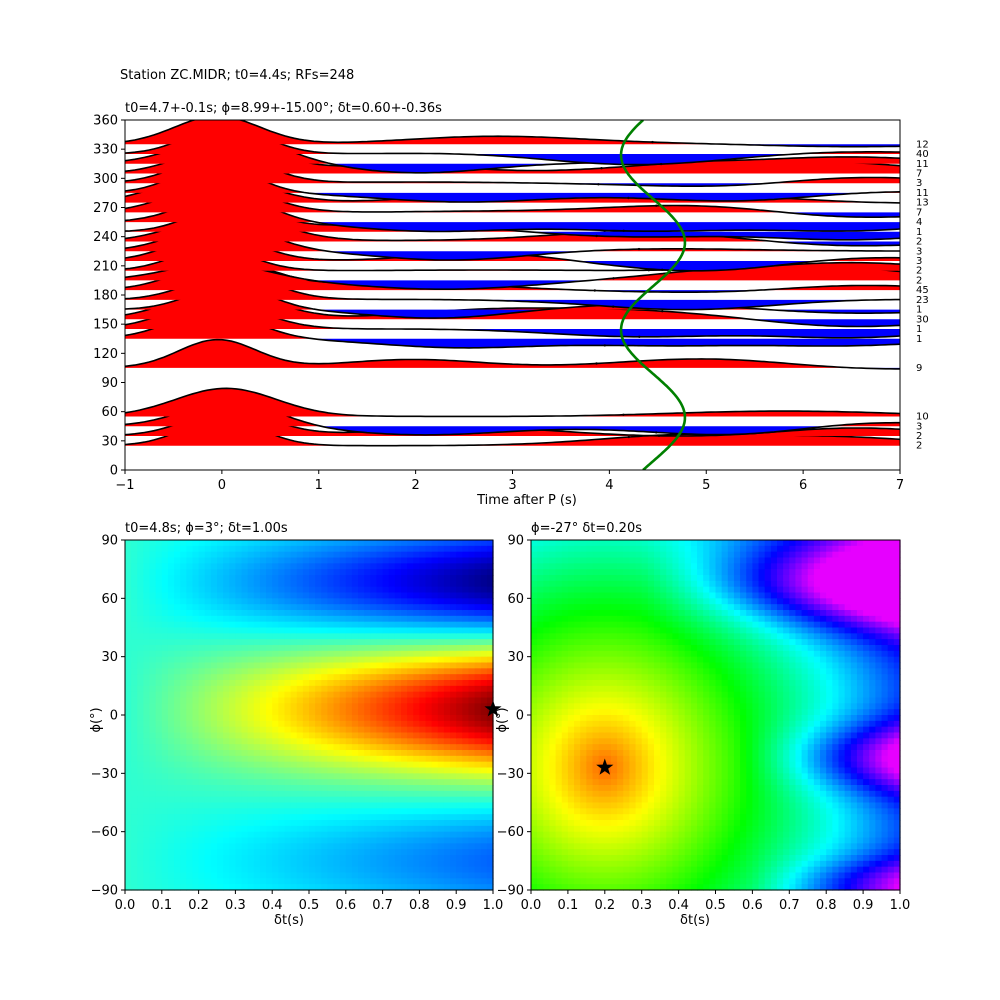 The width and height of the screenshot is (1000, 1000). I want to click on x-tick-label: 5, so click(706, 485).